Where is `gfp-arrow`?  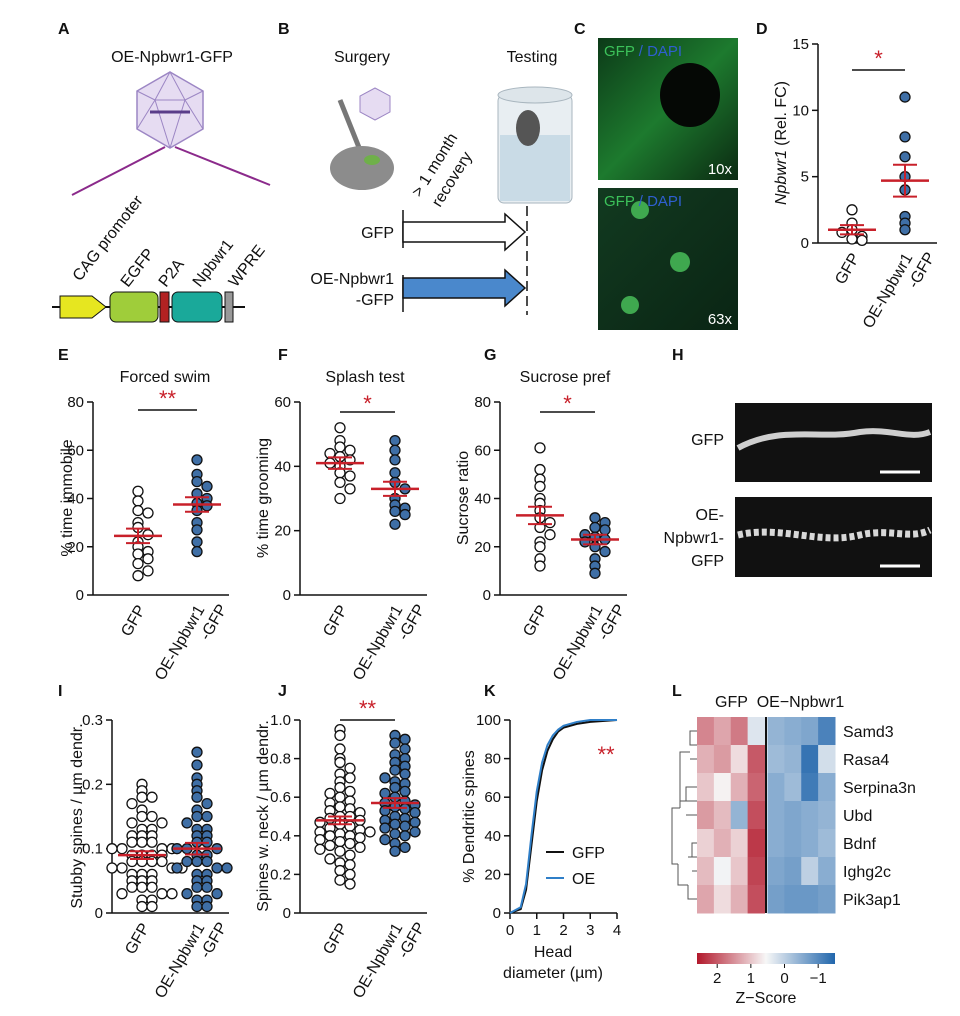
gfp-arrow is located at coordinates (464, 232).